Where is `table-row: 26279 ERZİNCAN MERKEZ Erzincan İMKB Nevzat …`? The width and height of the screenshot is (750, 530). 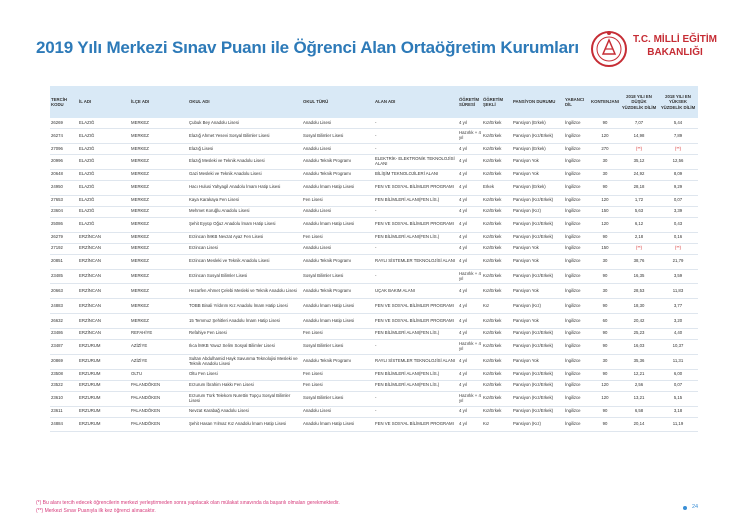 table-row: 26279 ERZİNCAN MERKEZ Erzincan İMKB Nevzat … is located at coordinates (374, 238).